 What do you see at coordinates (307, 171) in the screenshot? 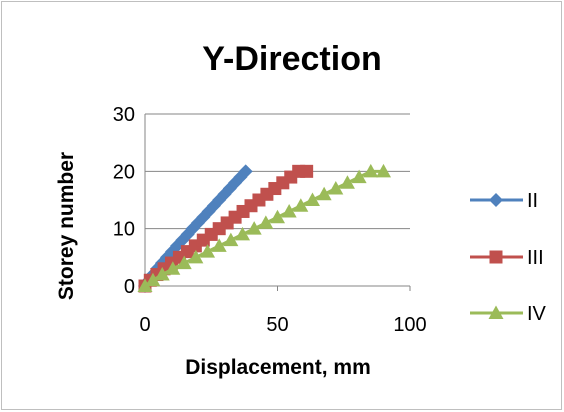
I see `data-point-iii` at bounding box center [307, 171].